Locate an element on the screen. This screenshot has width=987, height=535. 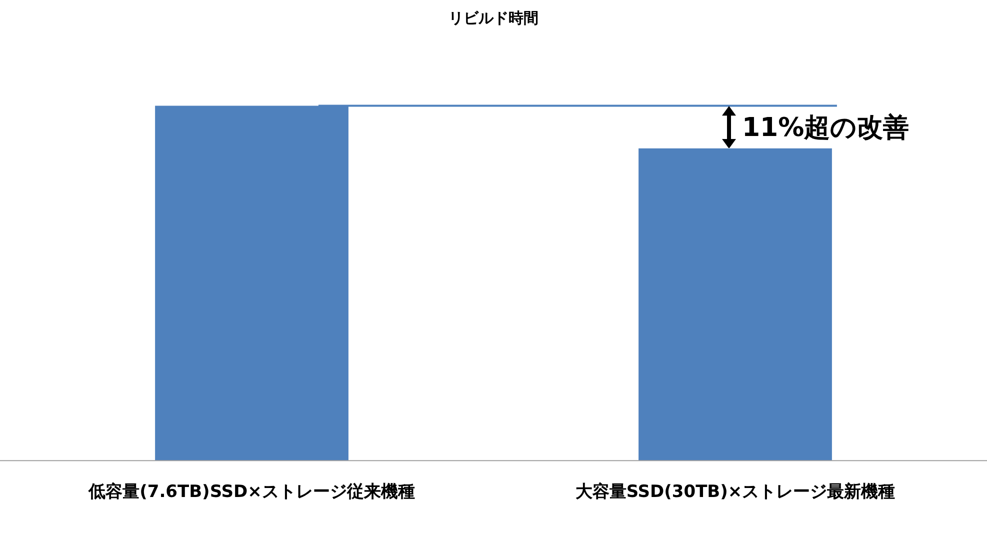
chart-title: リビルド時間 is located at coordinates (493, 17).